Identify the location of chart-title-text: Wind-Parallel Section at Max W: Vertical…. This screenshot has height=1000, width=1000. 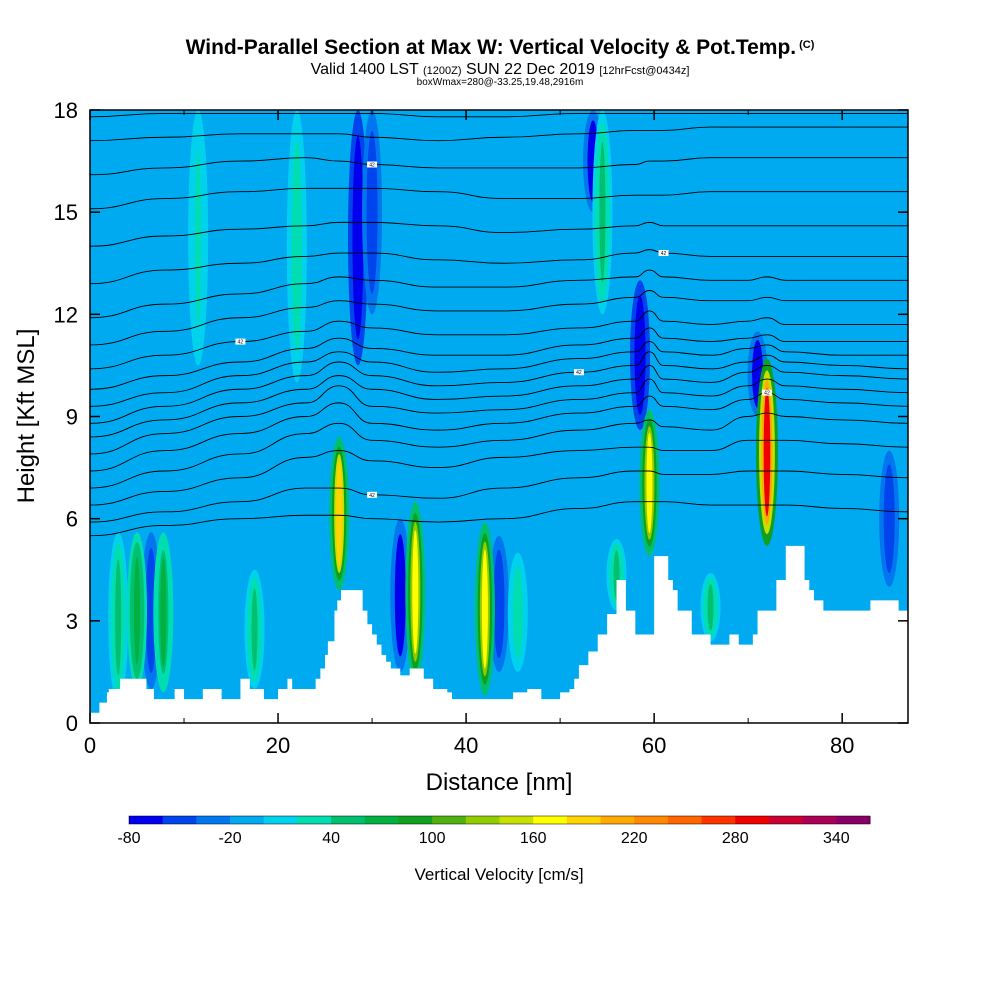
(491, 47).